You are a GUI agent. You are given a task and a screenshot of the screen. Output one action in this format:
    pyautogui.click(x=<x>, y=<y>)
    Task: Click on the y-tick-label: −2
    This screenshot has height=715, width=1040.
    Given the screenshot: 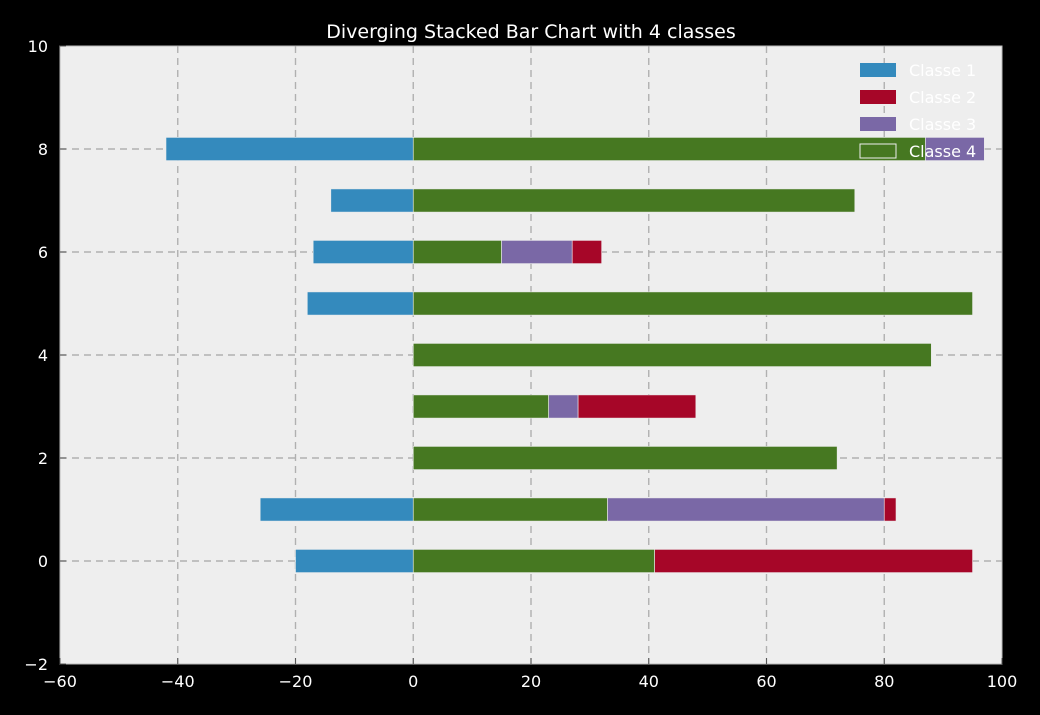 What is the action you would take?
    pyautogui.click(x=36, y=664)
    